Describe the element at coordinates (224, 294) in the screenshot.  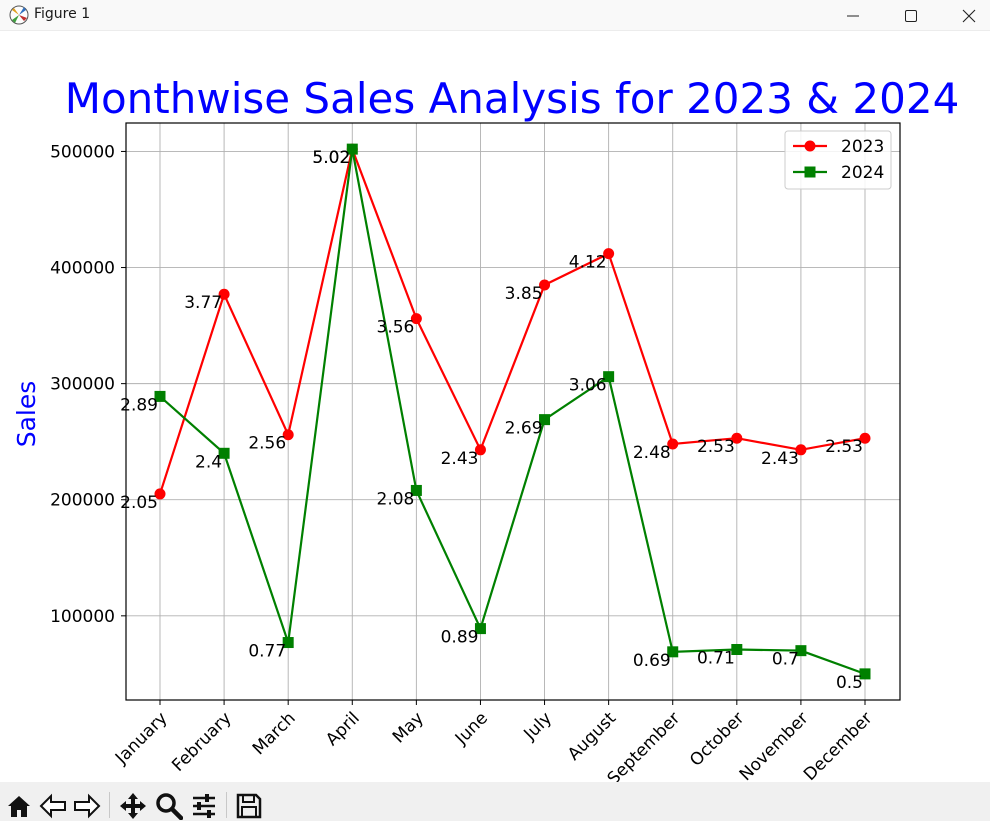
I see `marker-2023-february` at that location.